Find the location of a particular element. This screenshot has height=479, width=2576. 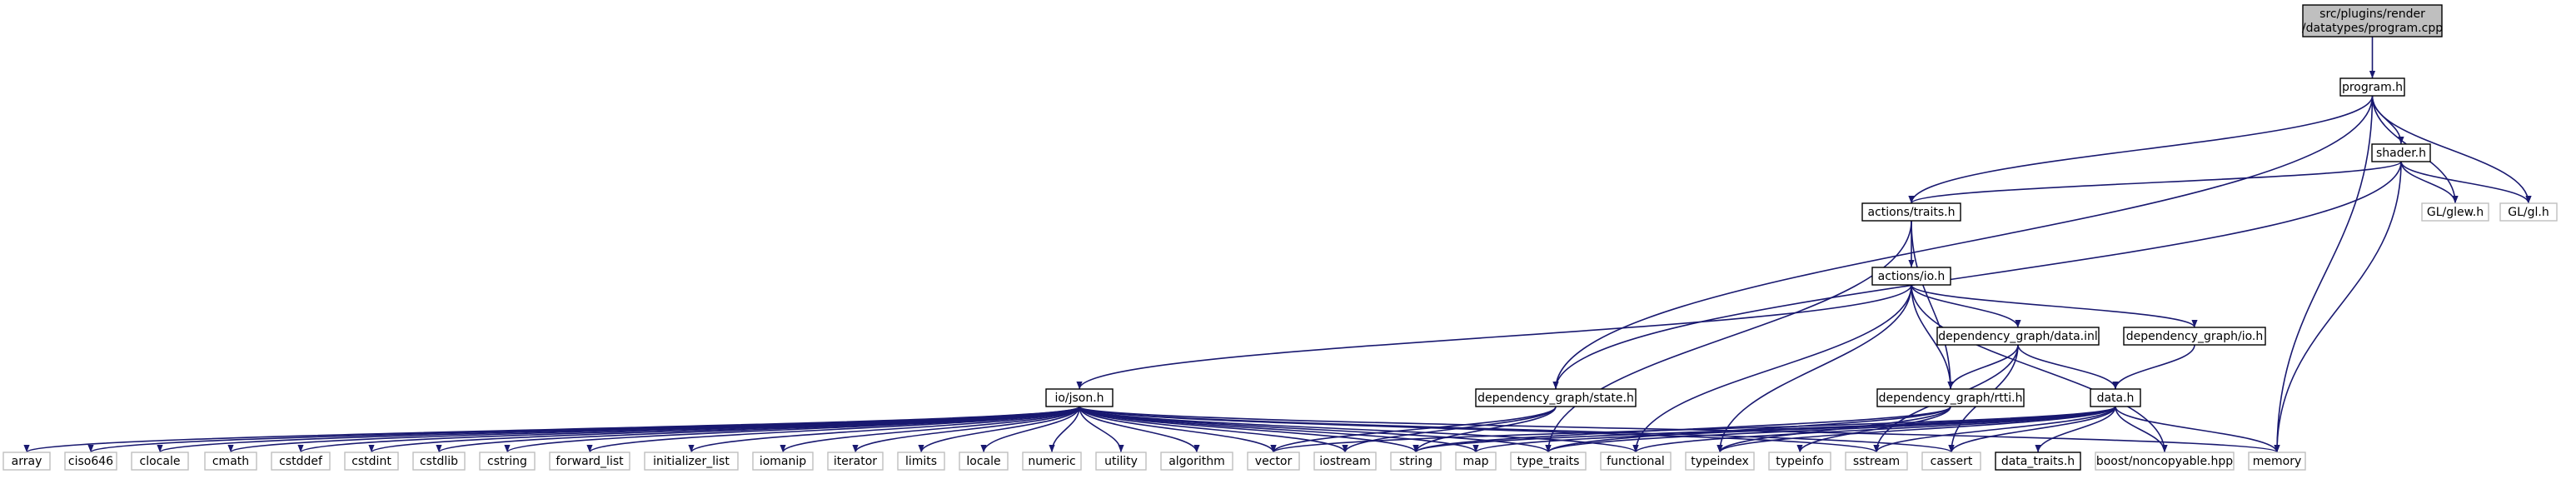

node-utility: utility is located at coordinates (1121, 461).